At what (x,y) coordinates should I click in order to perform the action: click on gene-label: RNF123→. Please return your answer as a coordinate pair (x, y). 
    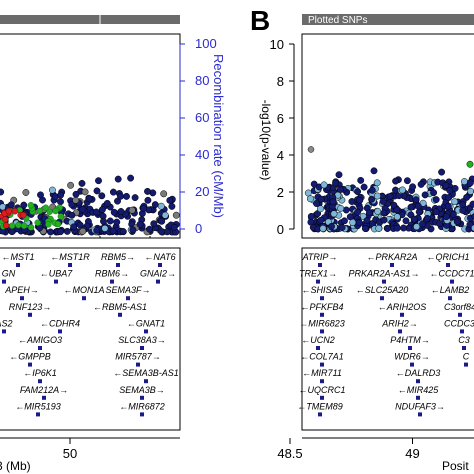
    Looking at the image, I should click on (30, 307).